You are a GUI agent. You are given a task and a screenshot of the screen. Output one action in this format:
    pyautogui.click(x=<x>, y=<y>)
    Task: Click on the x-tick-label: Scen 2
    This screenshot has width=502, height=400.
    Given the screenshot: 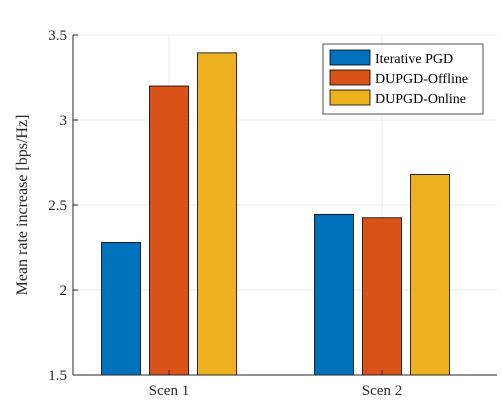 What is the action you would take?
    pyautogui.click(x=382, y=391)
    